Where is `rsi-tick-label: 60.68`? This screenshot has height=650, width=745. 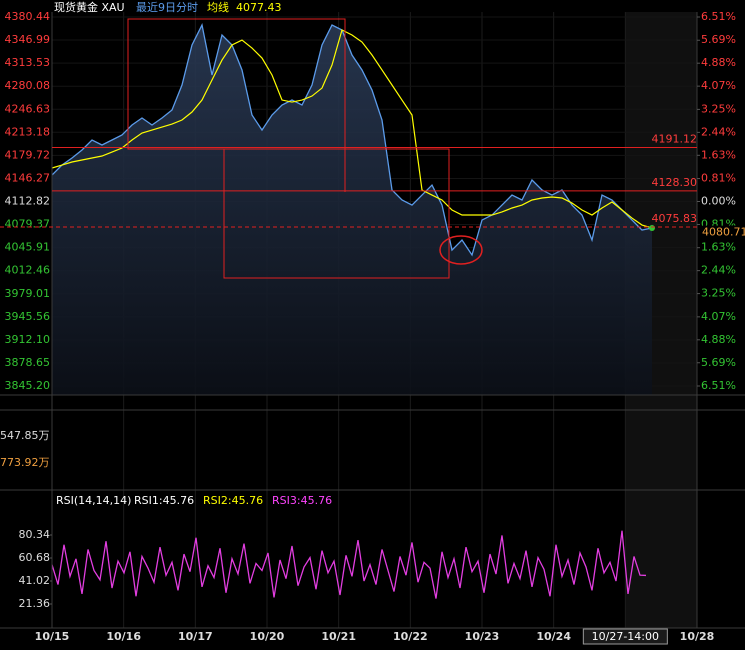
rsi-tick-label: 60.68 is located at coordinates (35, 557).